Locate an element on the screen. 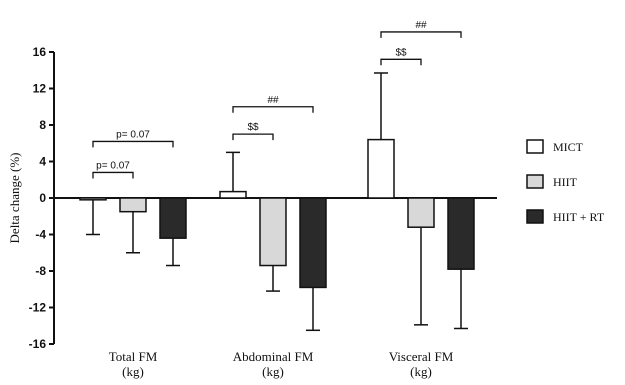 The height and width of the screenshot is (385, 625). legend: MICT HIIT HIIT + RT is located at coordinates (565, 181).